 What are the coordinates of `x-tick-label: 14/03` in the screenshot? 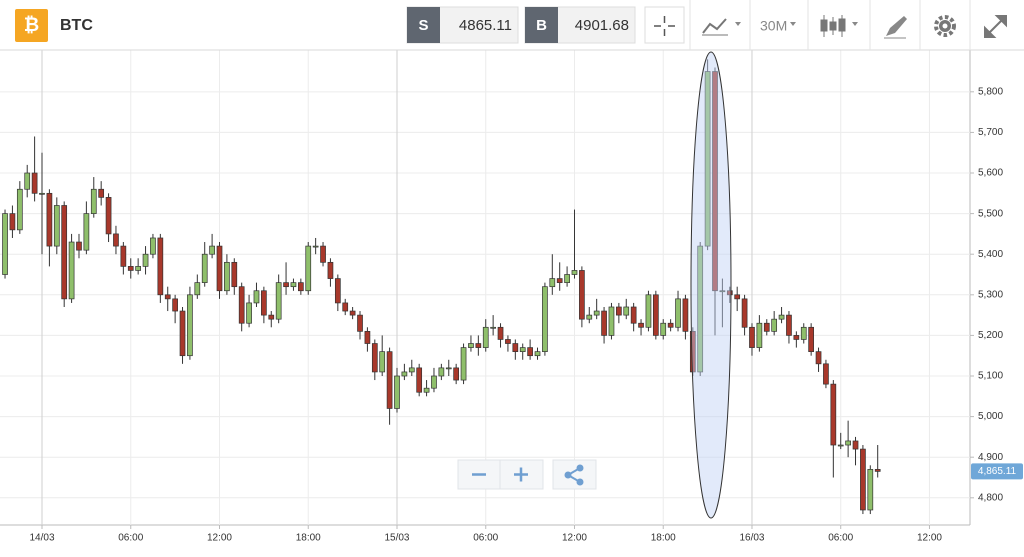 It's located at (41, 538).